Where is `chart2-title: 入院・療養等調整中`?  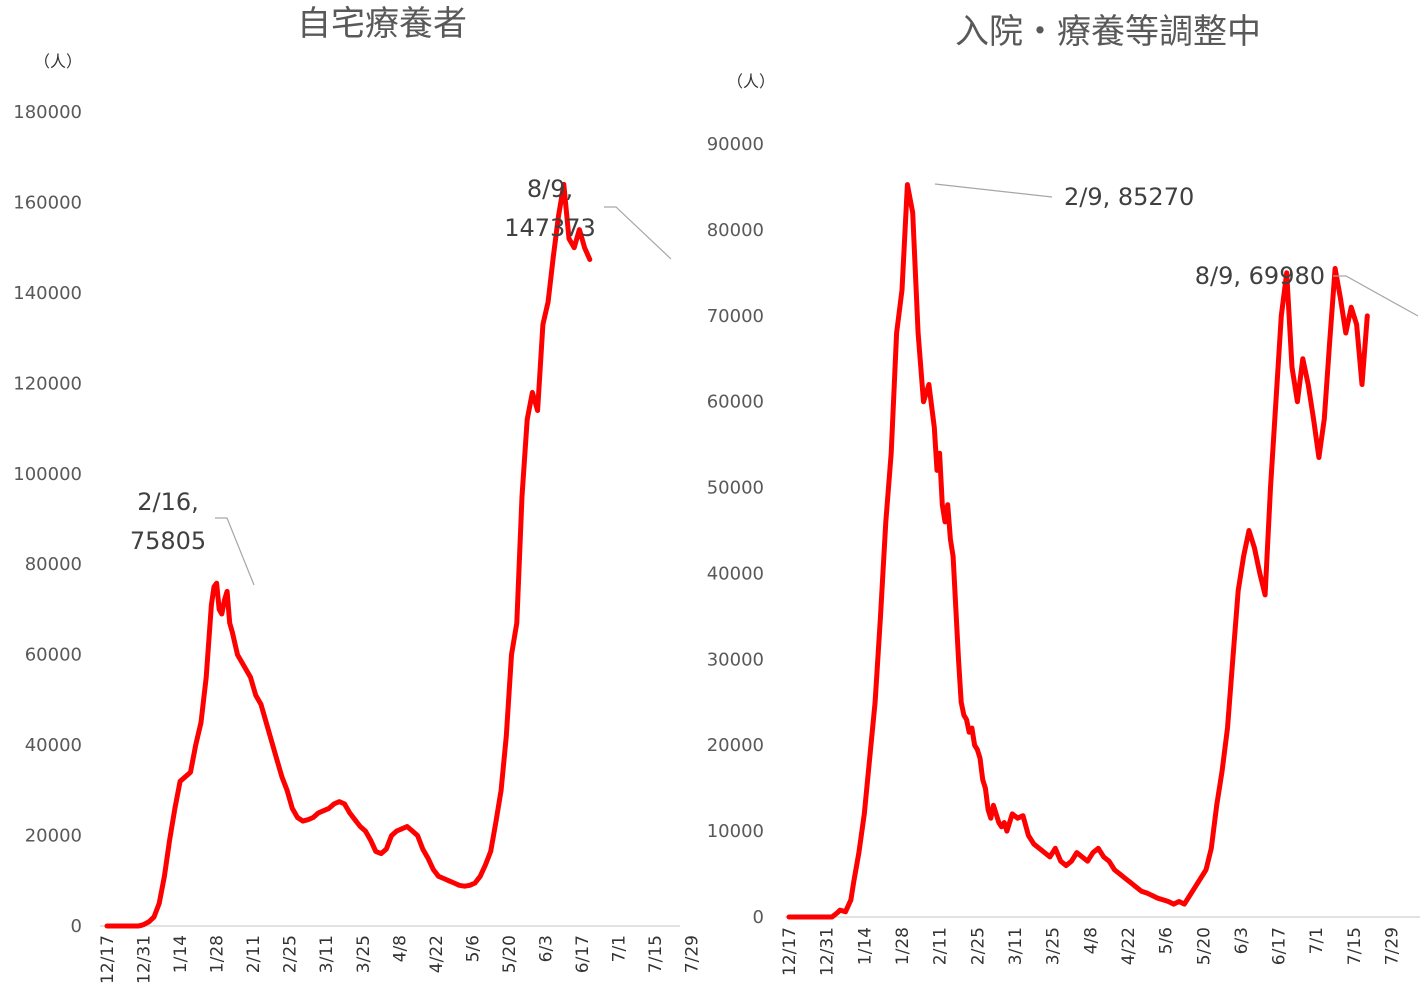 chart2-title: 入院・療養等調整中 is located at coordinates (1108, 32).